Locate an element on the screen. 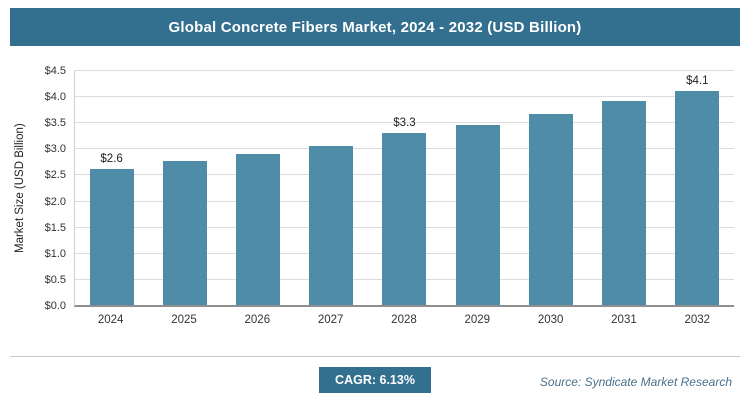 This screenshot has width=750, height=417. bar-slot: $4.1 is located at coordinates (697, 187).